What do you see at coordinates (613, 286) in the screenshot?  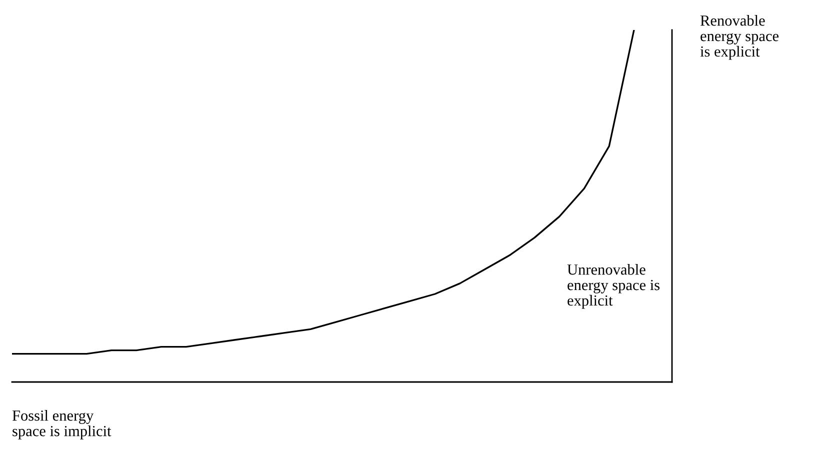 I see `annotation: Unrenovable energy space is explicit` at bounding box center [613, 286].